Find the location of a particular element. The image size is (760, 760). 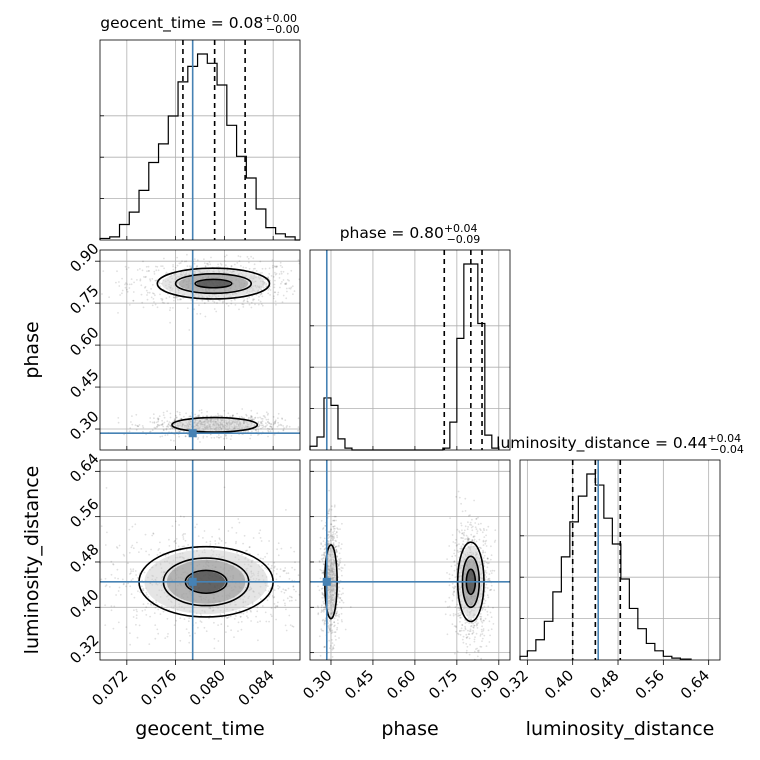

xlabel-luminosity_distance: luminosity_distance is located at coordinates (620, 729).